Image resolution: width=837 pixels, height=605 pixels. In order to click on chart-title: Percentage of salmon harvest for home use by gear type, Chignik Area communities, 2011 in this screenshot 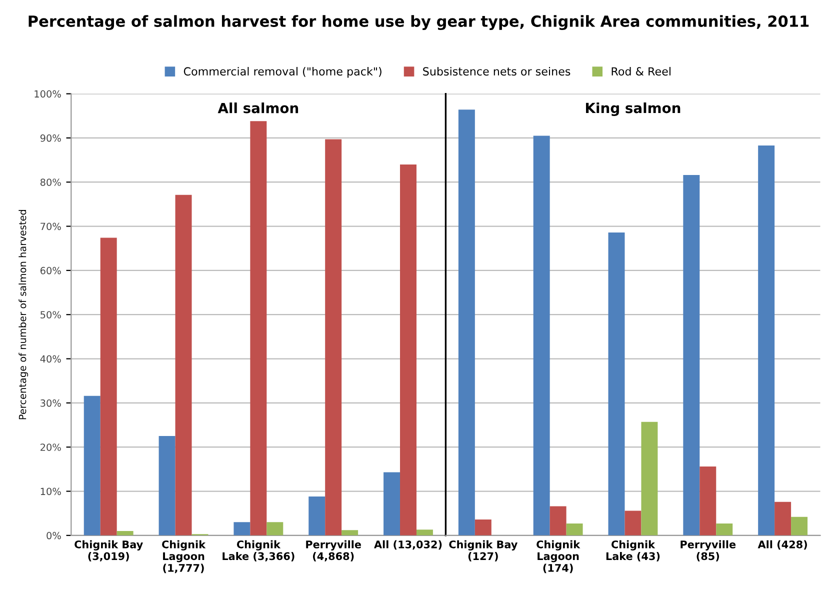, I will do `click(418, 22)`.